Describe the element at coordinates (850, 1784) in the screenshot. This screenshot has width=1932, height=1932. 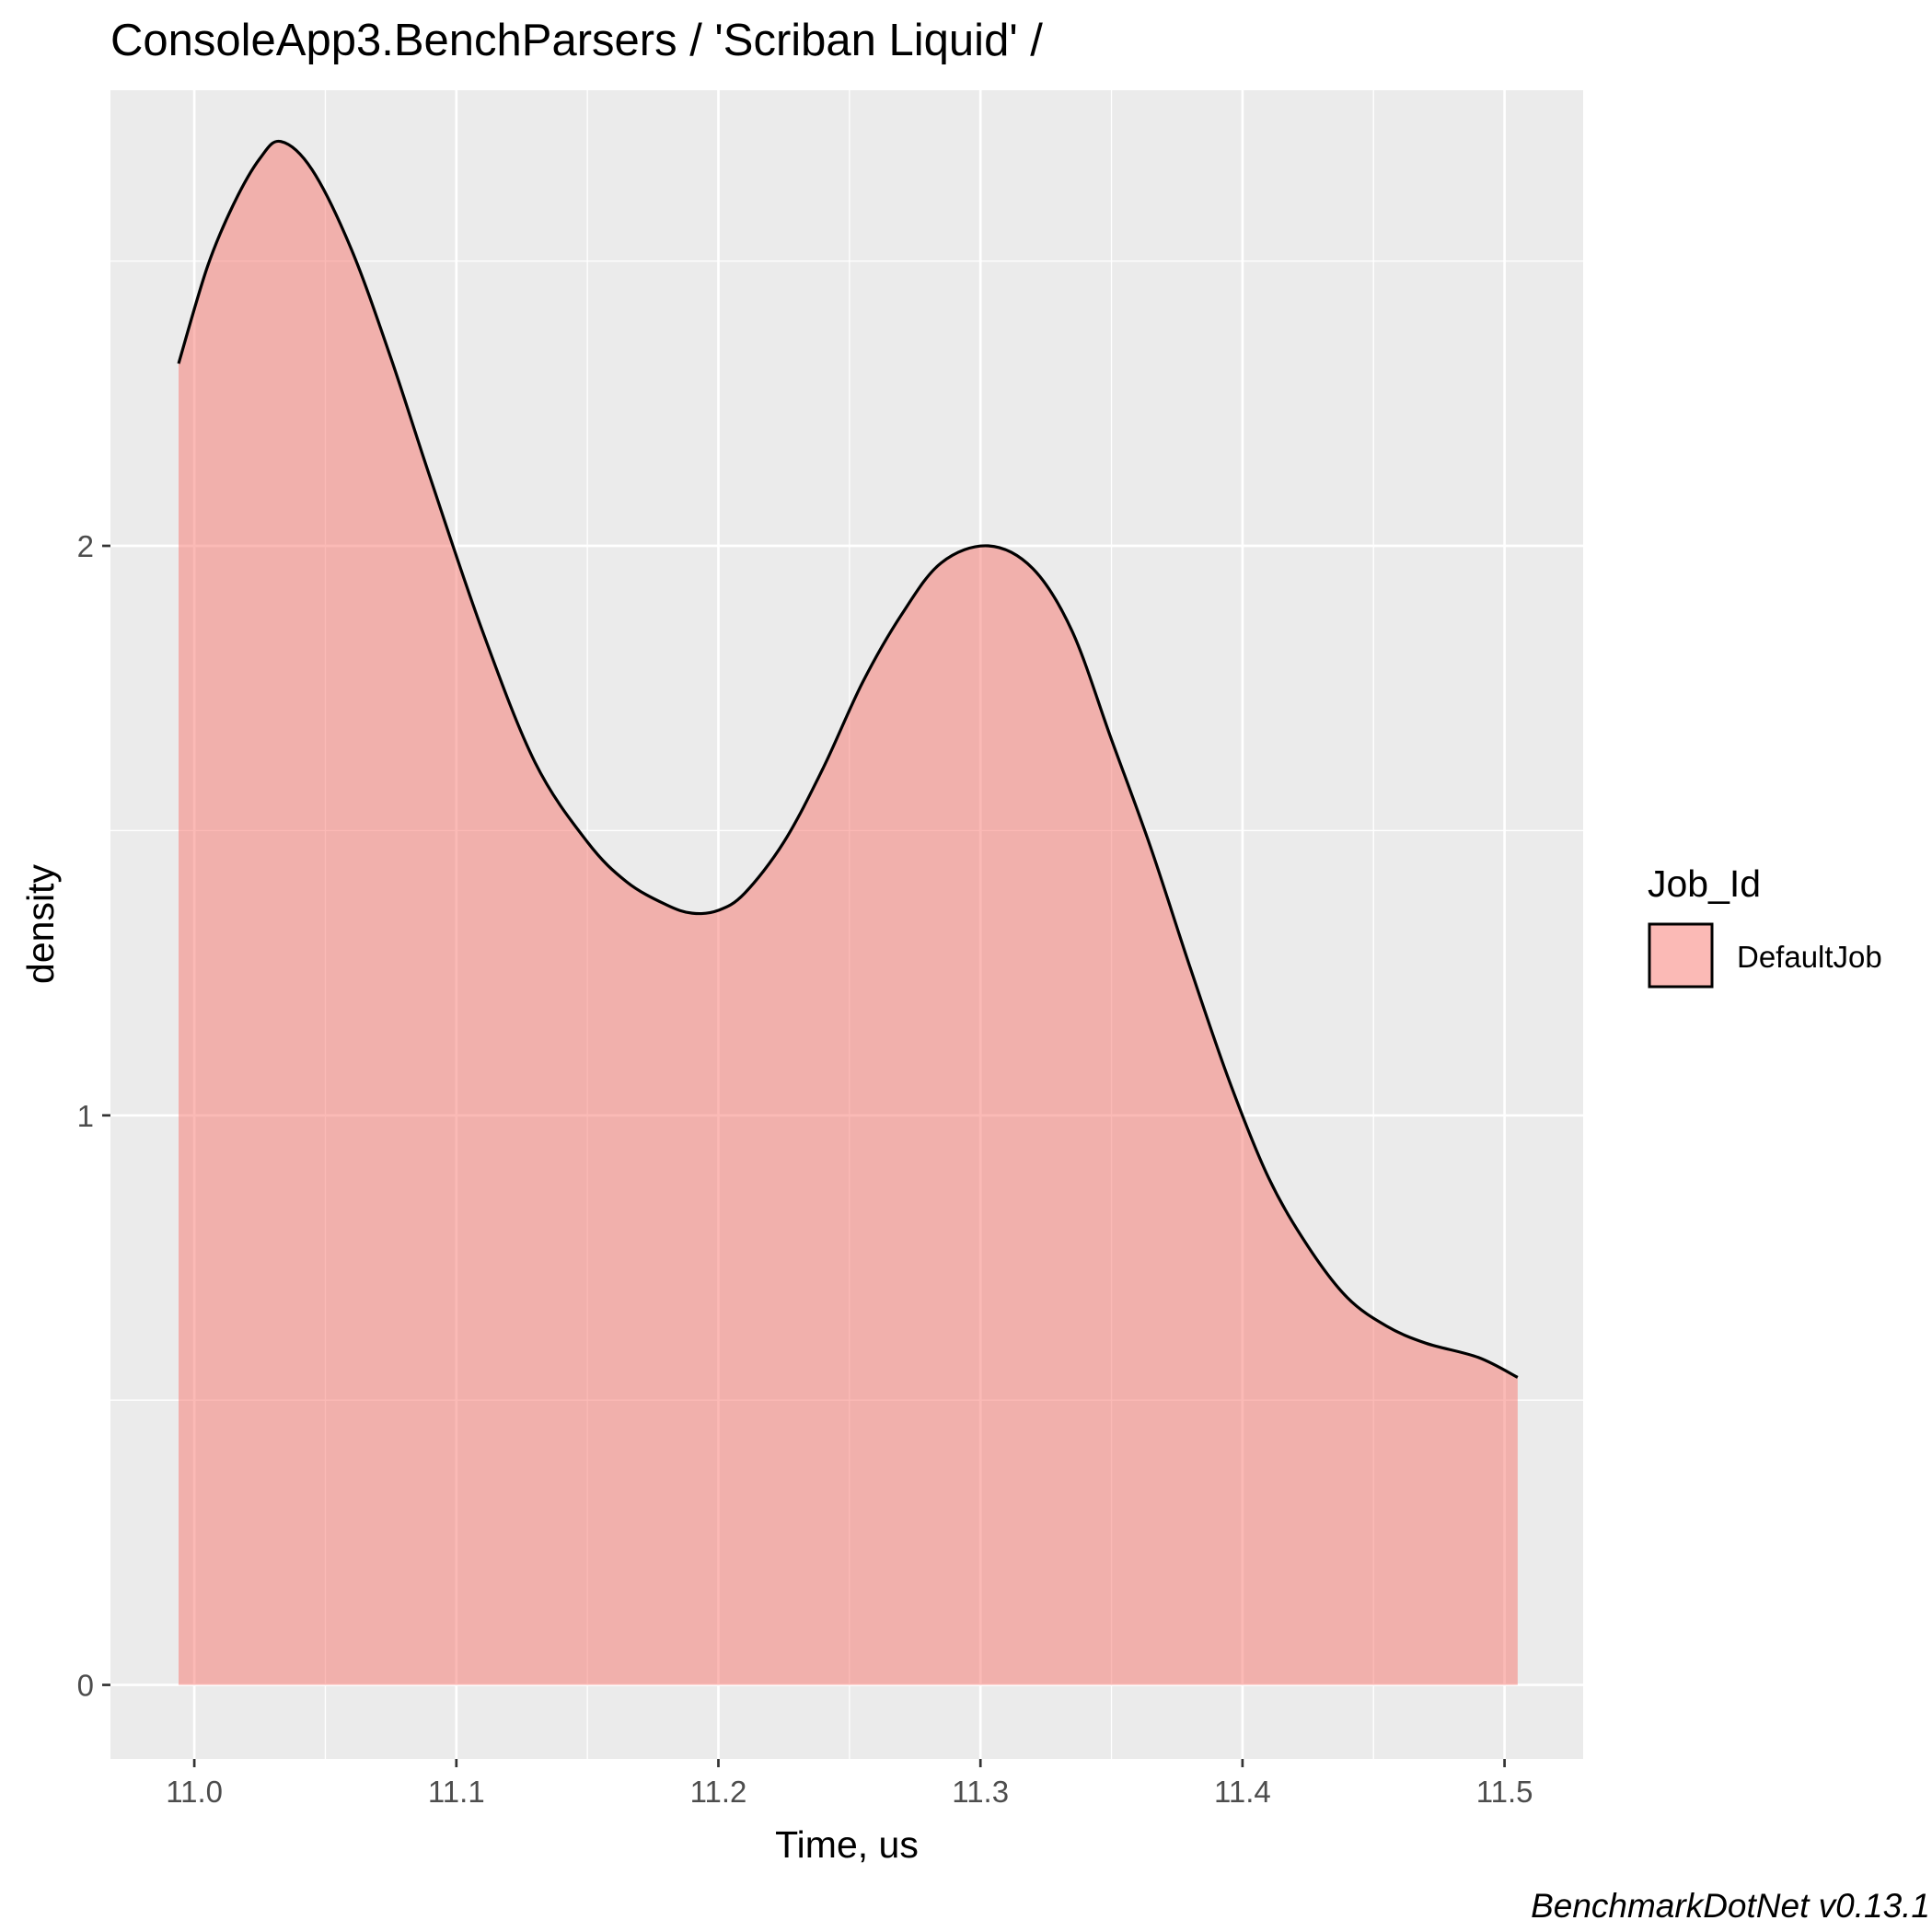
I see `x-axis: 11.0 11.1 11.2 11.3 11.4 11.5` at that location.